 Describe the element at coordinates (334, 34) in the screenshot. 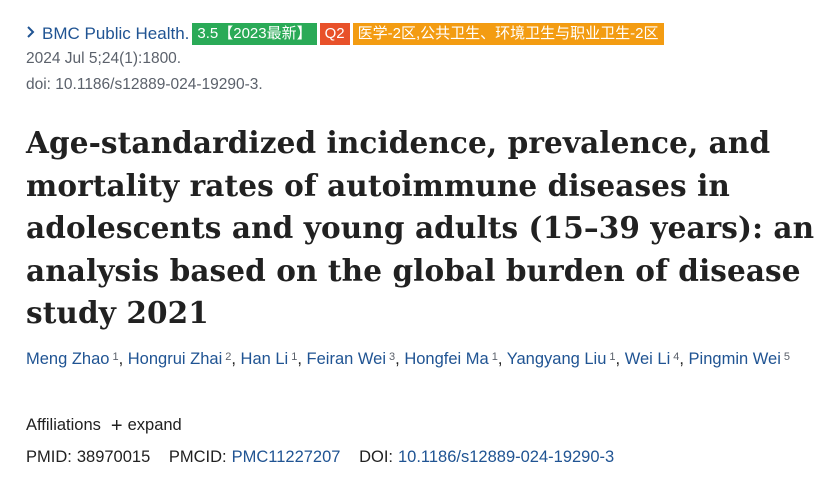

I see `quartile-badge: Q2` at that location.